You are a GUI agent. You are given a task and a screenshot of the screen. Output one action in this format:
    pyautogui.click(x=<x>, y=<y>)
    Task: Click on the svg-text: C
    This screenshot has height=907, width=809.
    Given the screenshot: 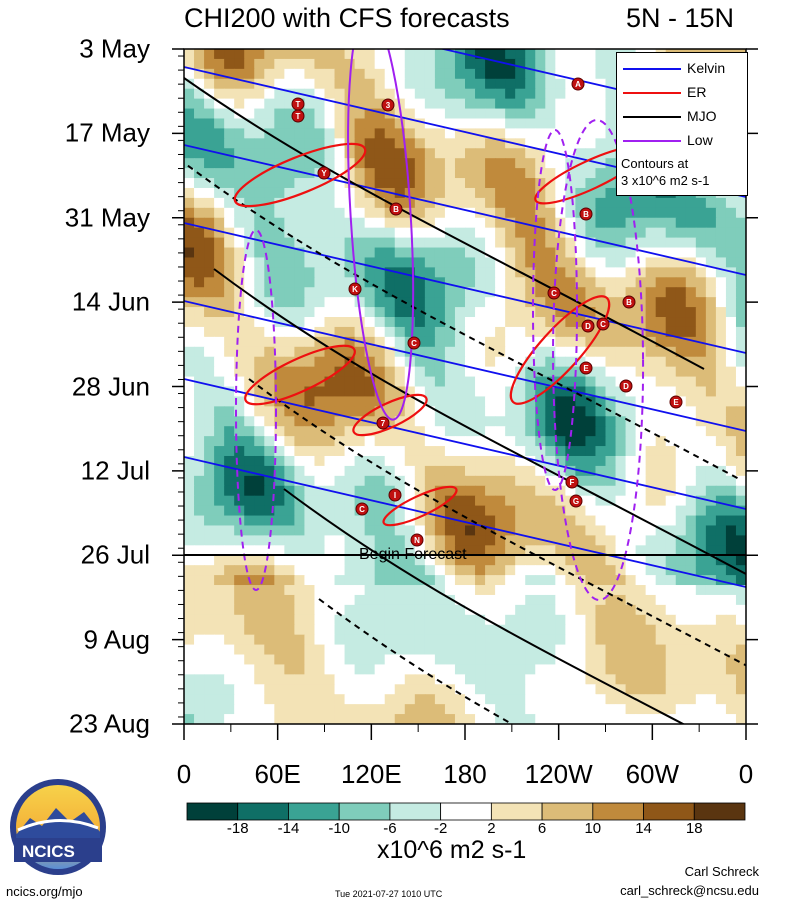 What is the action you would take?
    pyautogui.click(x=414, y=343)
    